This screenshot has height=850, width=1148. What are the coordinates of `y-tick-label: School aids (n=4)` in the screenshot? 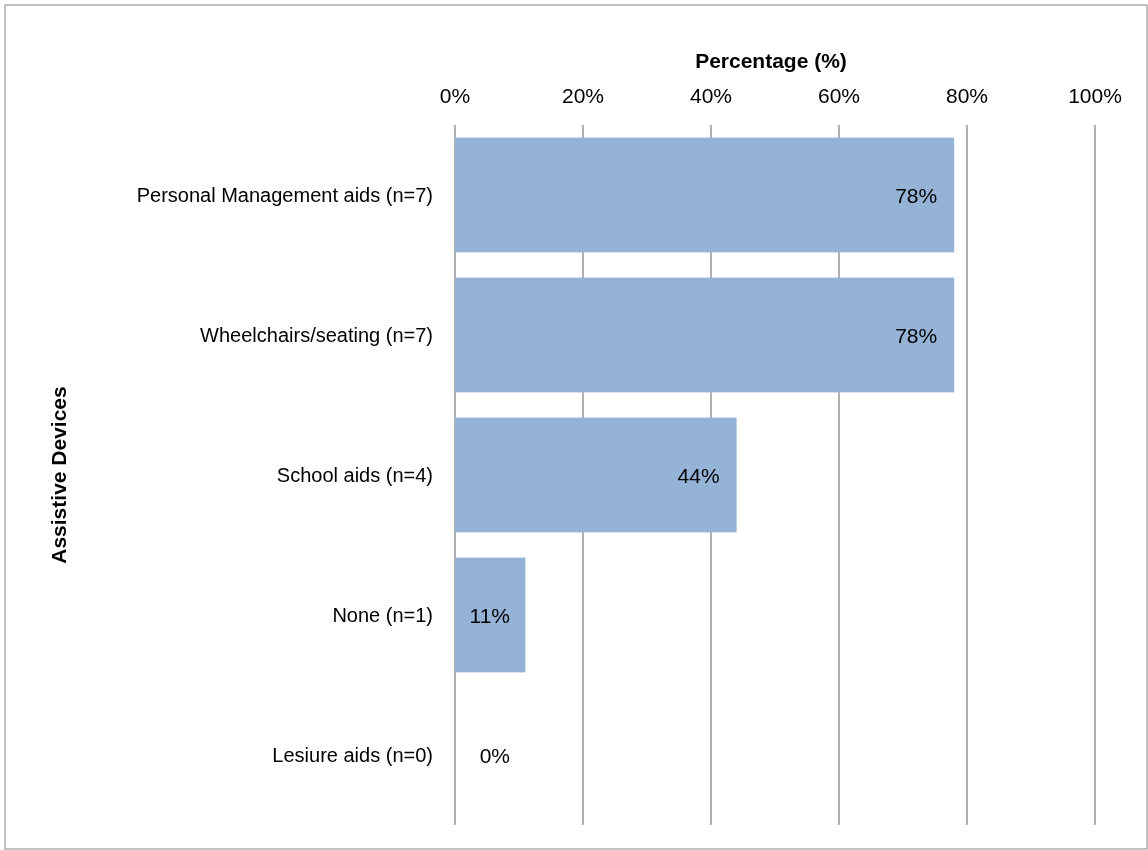 It's located at (354, 475).